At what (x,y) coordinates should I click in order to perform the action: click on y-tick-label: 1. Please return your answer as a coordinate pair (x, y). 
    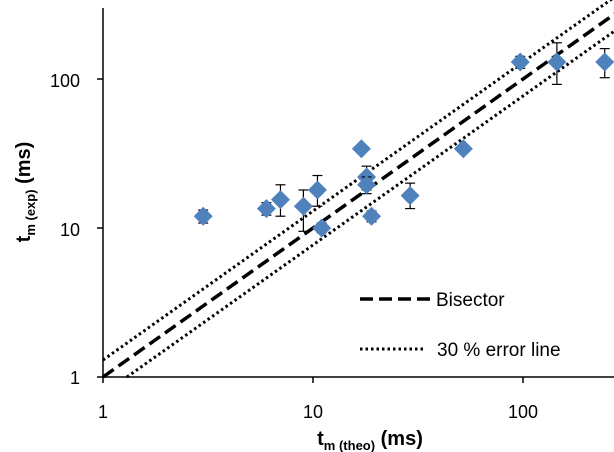
    Looking at the image, I should click on (75, 378).